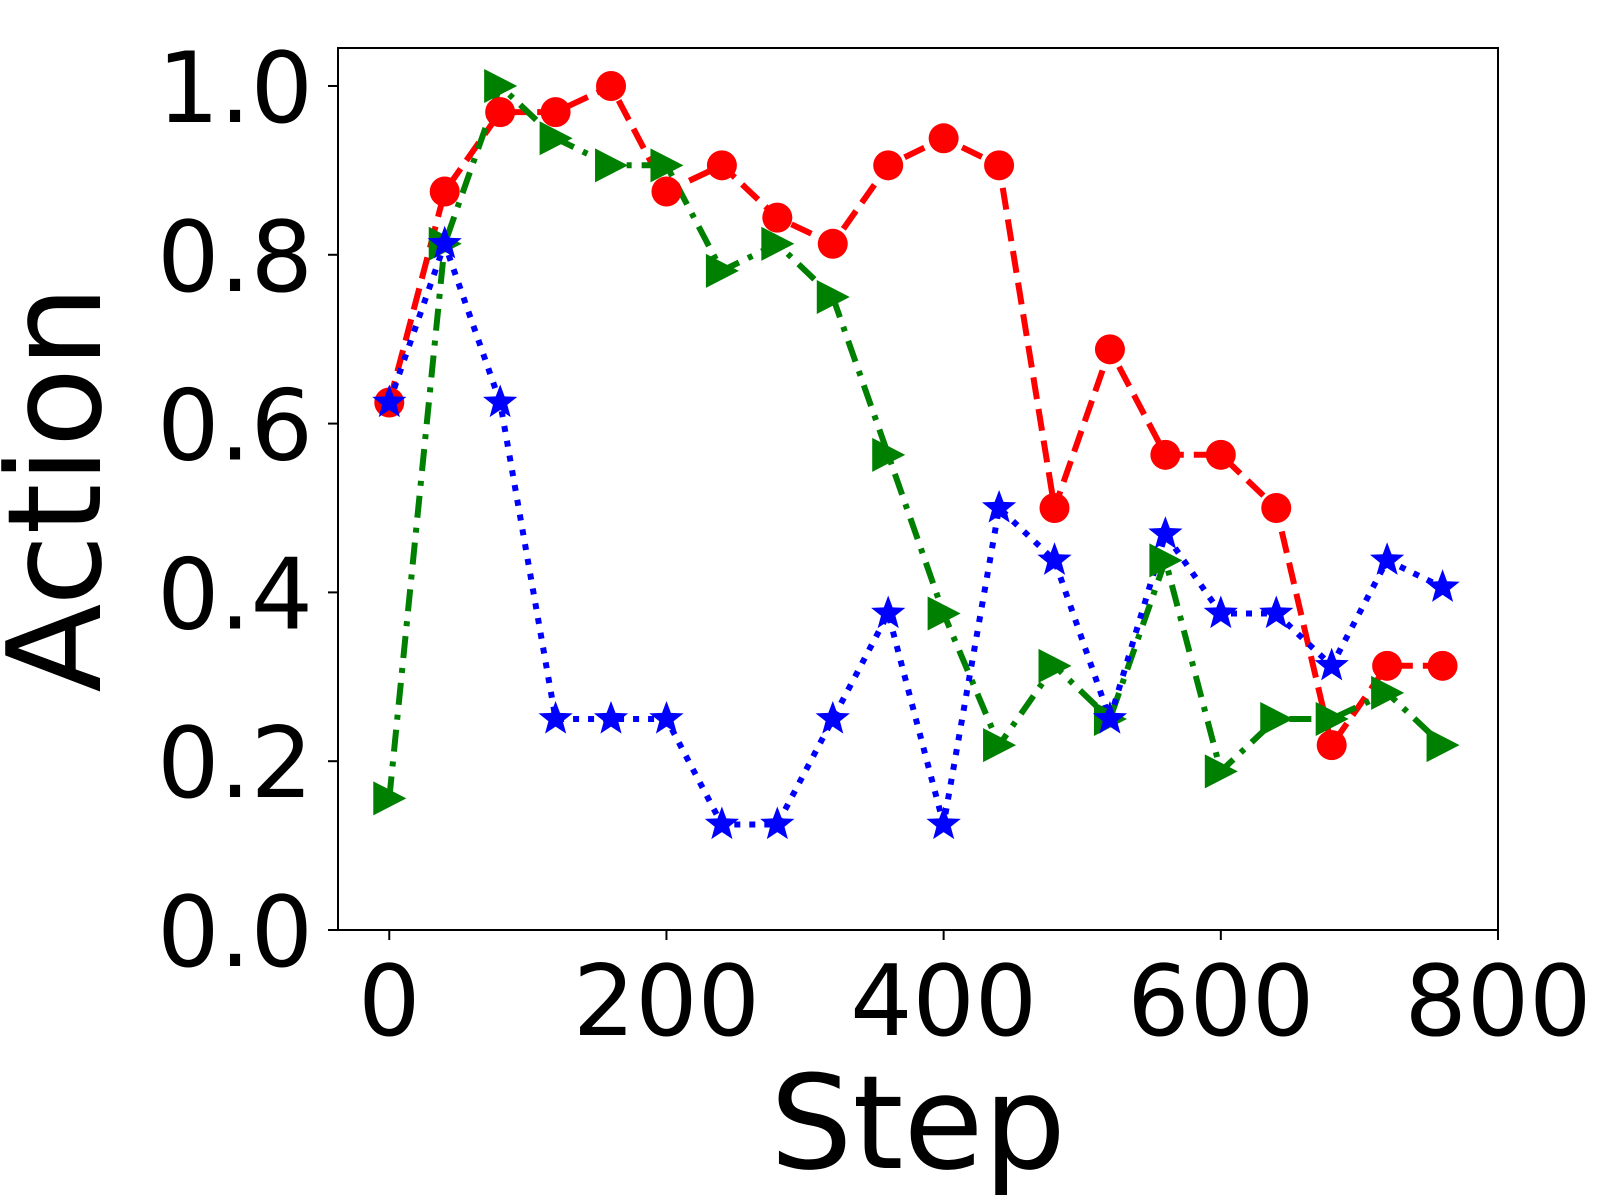 The image size is (1600, 1200). I want to click on x-tick-label: 200, so click(666, 1002).